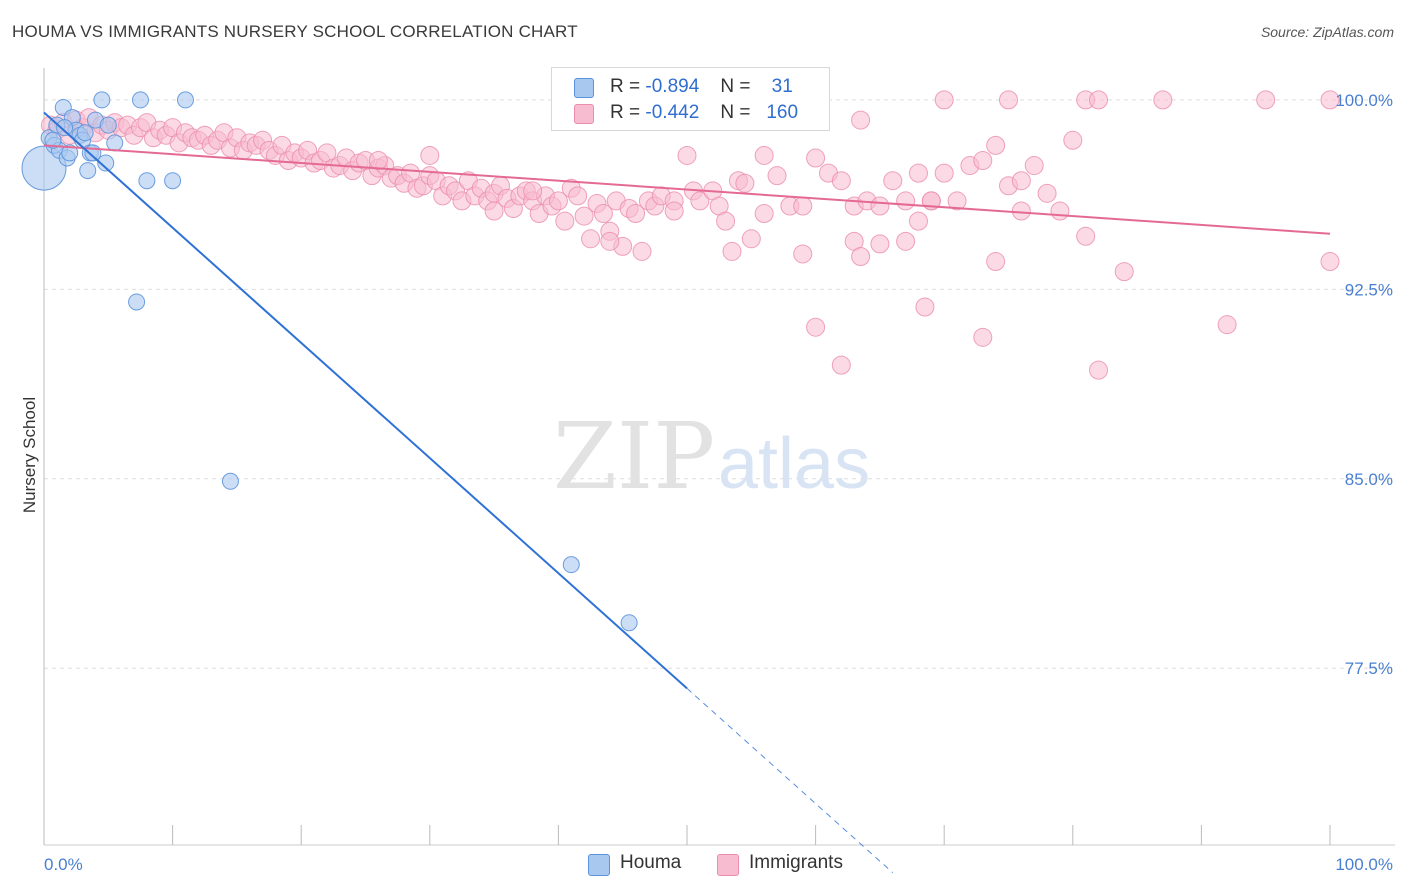 Image resolution: width=1406 pixels, height=892 pixels. Describe the element at coordinates (735, 86) in the screenshot. I see `houma-n-label: N =` at that location.